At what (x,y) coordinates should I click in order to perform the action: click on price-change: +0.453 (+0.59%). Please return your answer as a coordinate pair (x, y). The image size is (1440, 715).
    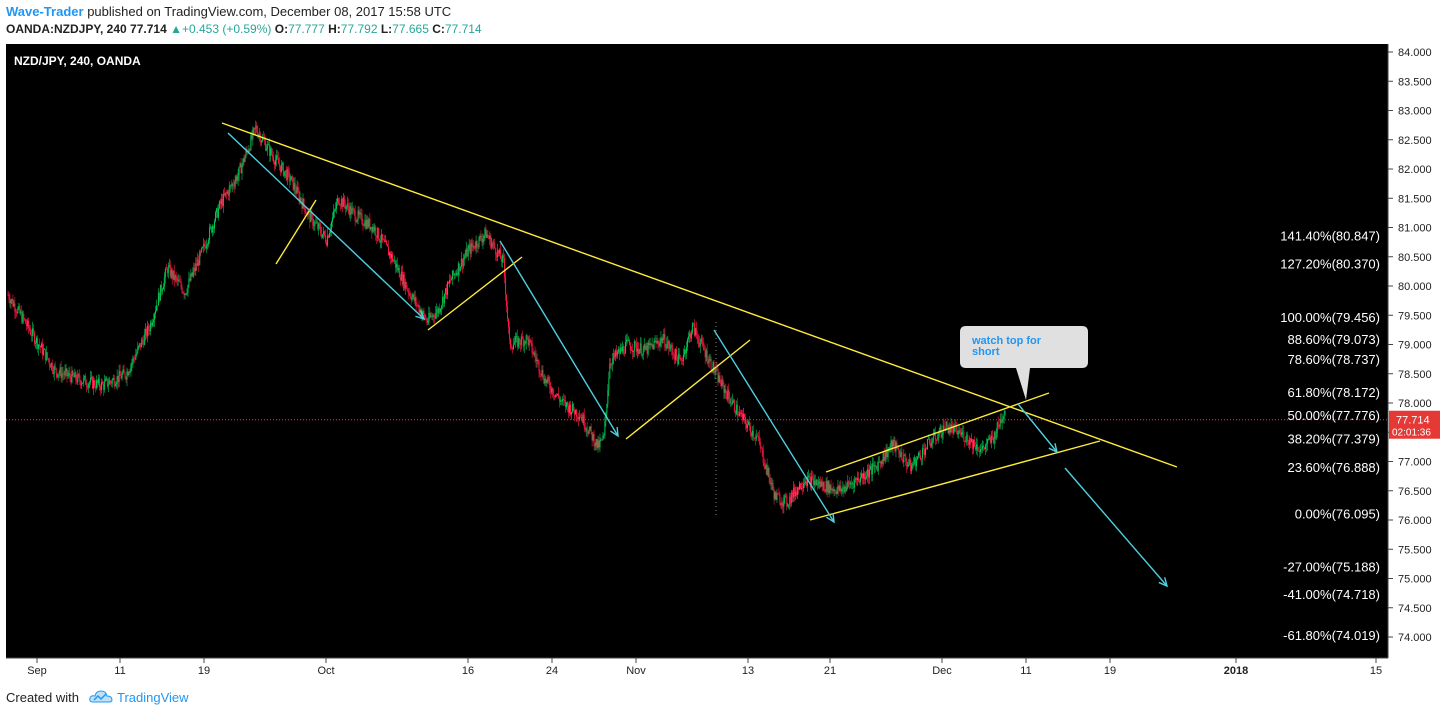
    Looking at the image, I should click on (226, 29).